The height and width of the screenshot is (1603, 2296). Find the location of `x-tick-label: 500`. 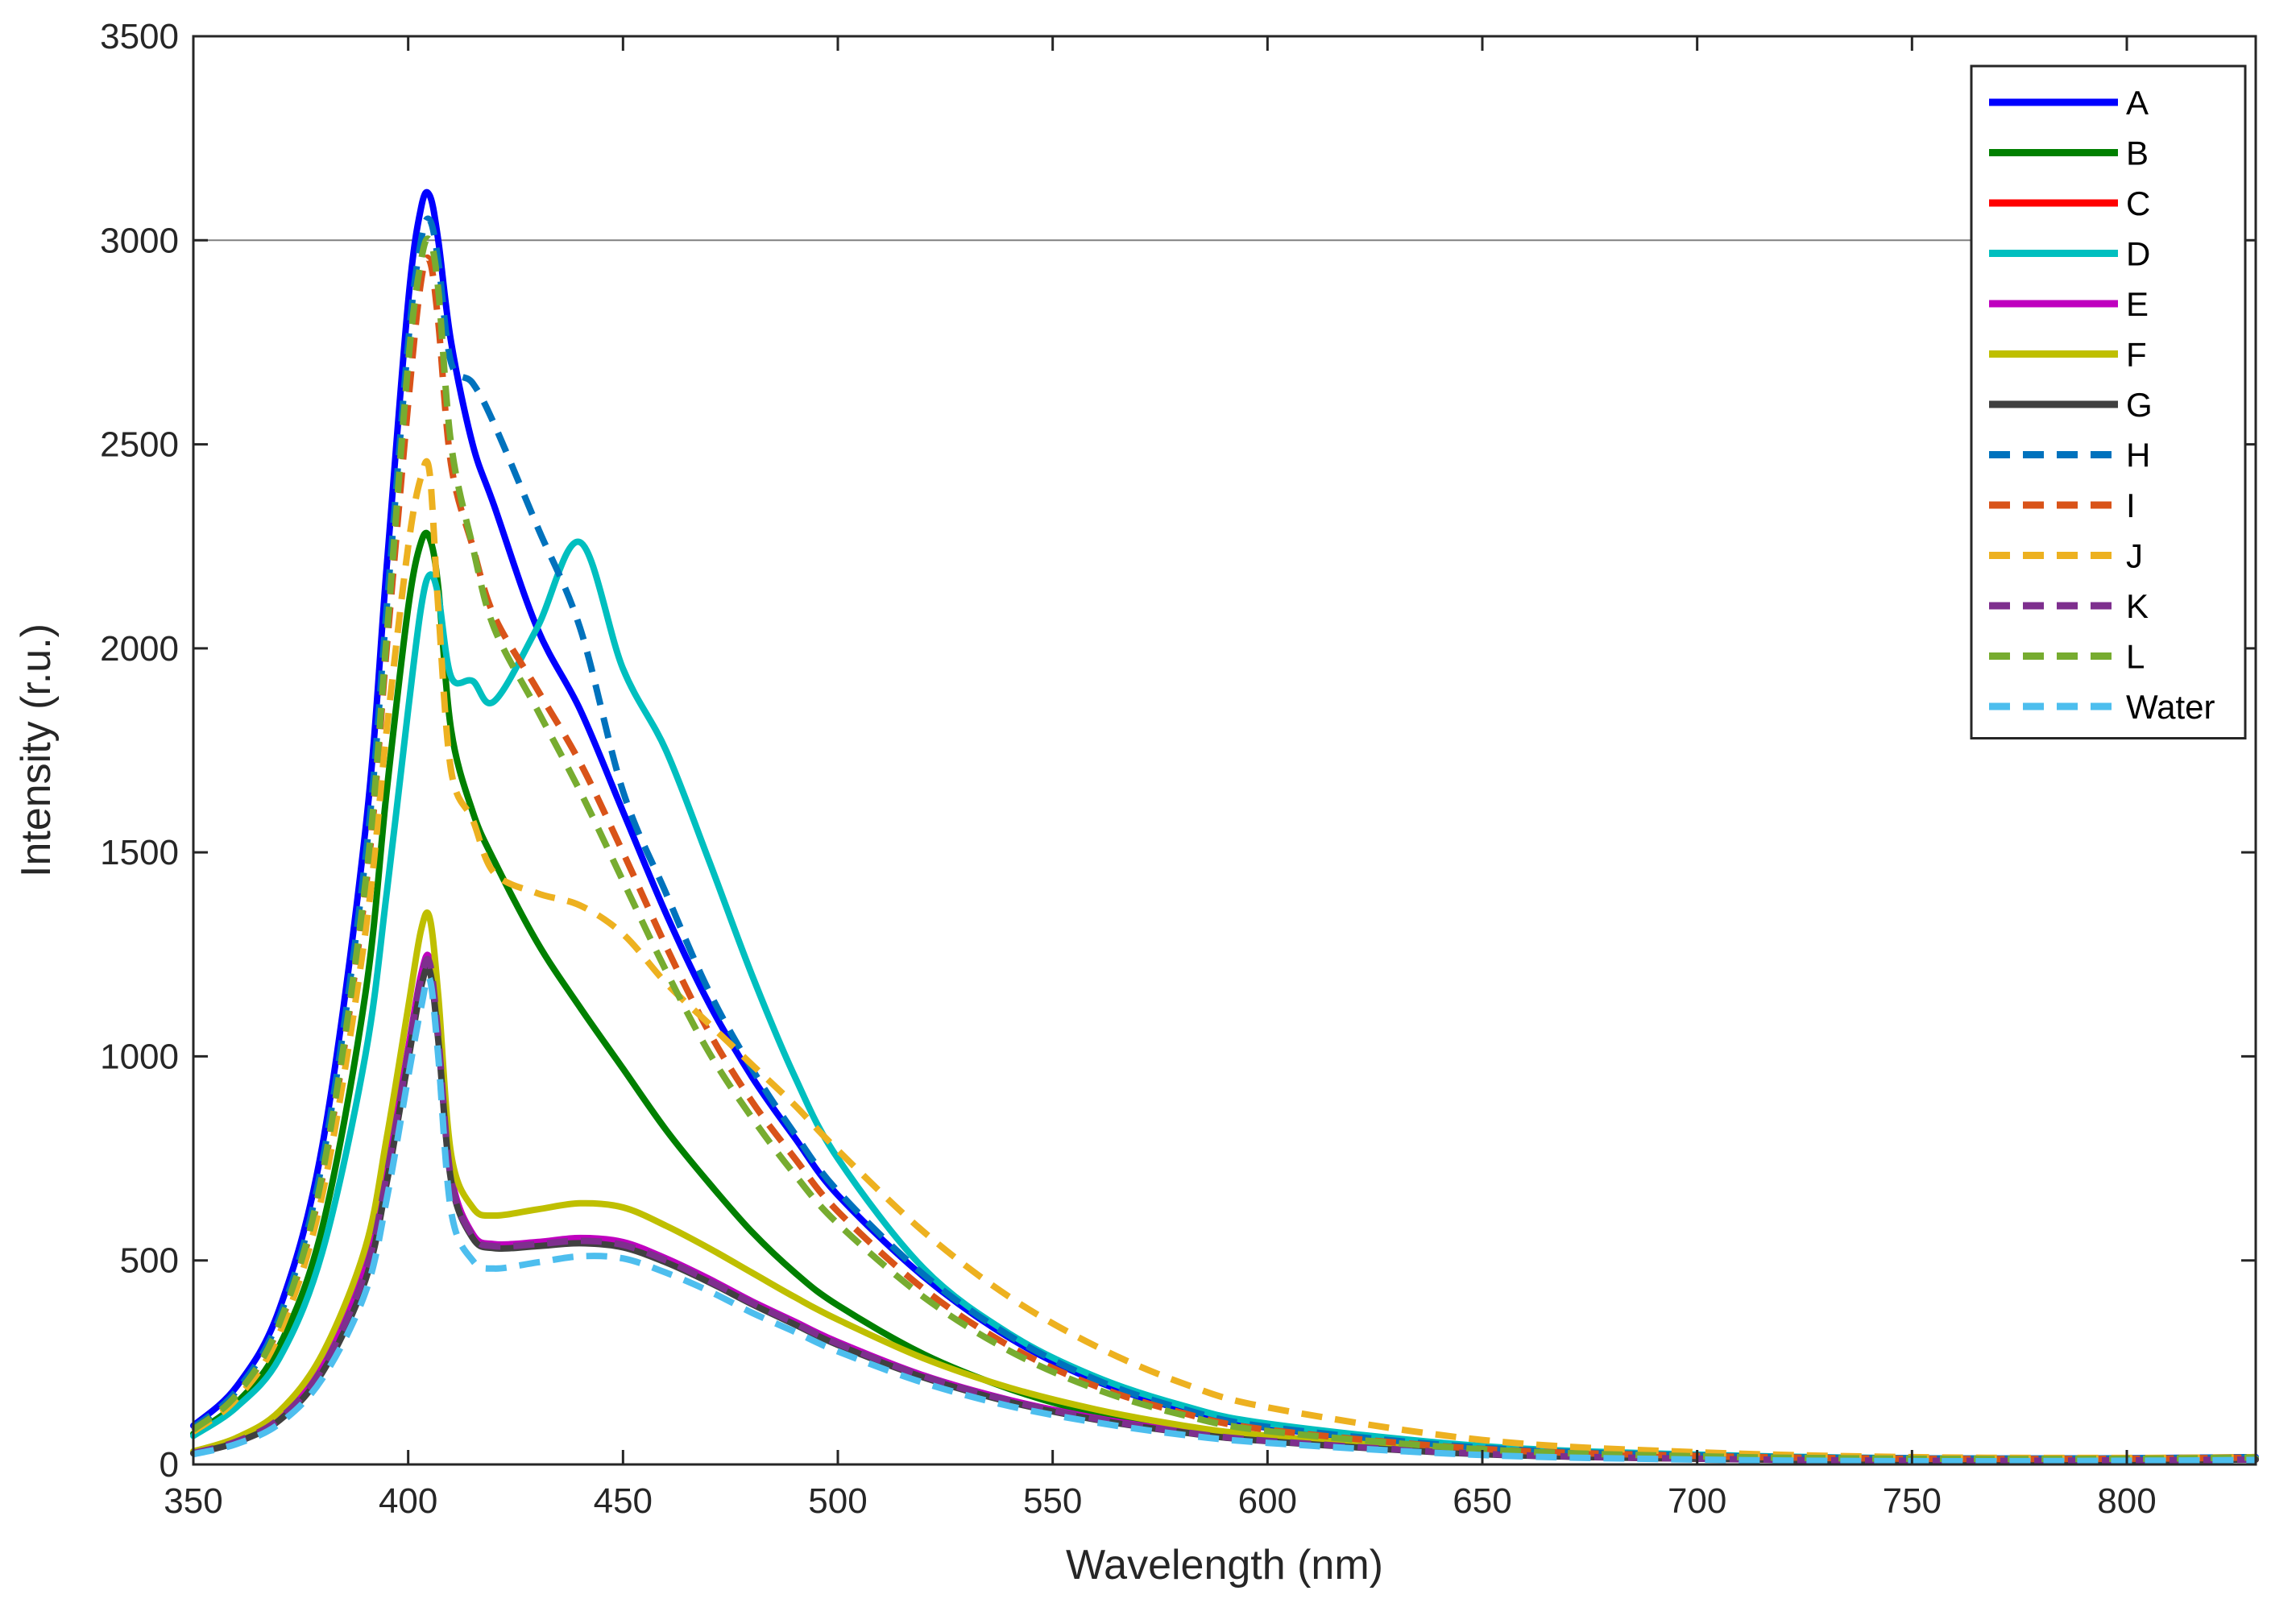

x-tick-label: 500 is located at coordinates (837, 1501).